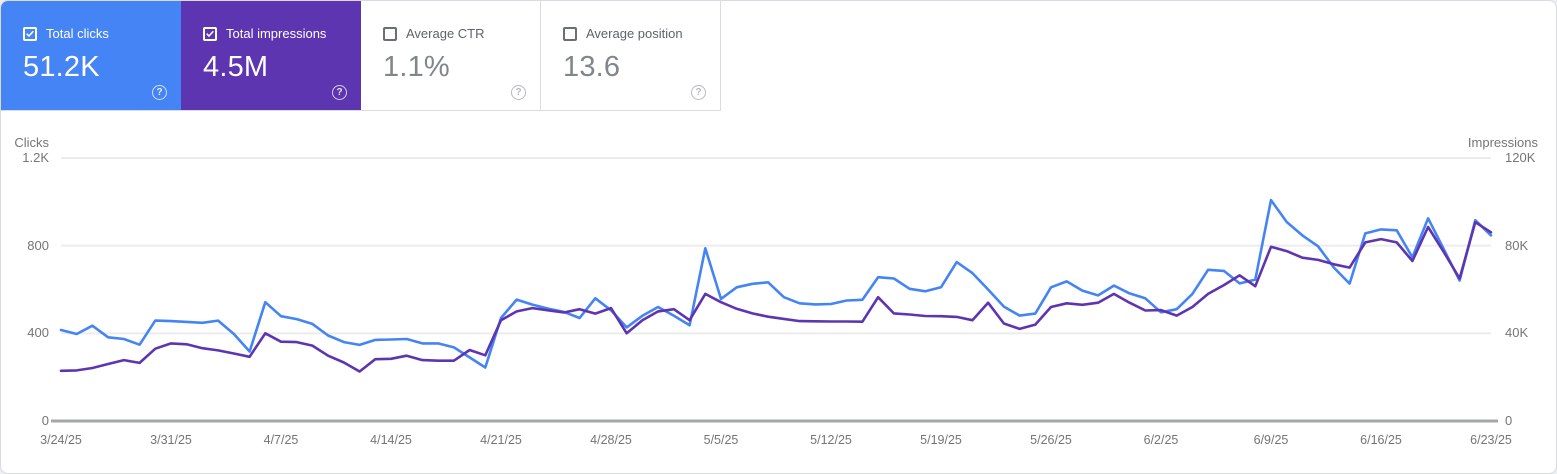  I want to click on x-axis-tick-label: 6/23/25, so click(1491, 440).